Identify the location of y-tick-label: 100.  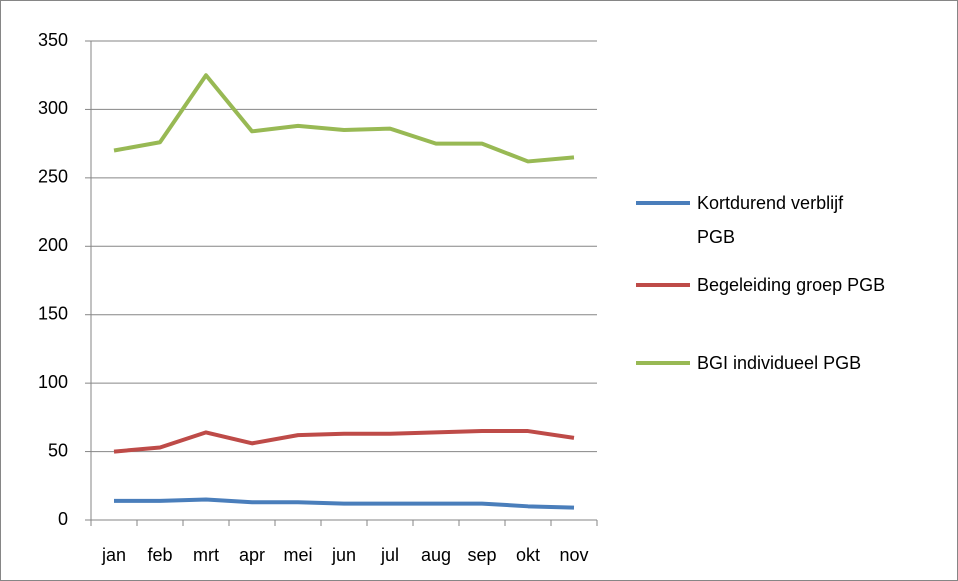
(53, 382).